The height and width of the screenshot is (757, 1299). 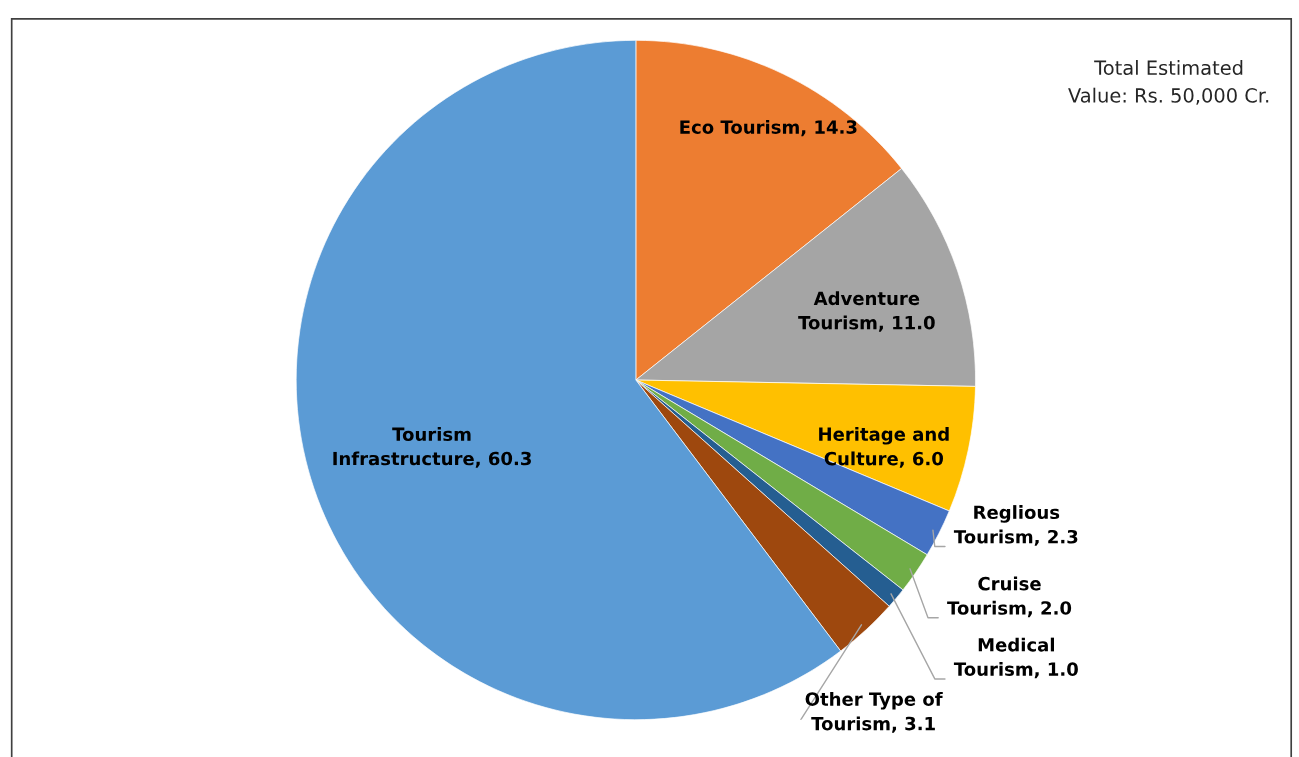 What do you see at coordinates (866, 311) in the screenshot?
I see `slice-label: Adventure Tourism, 11.0` at bounding box center [866, 311].